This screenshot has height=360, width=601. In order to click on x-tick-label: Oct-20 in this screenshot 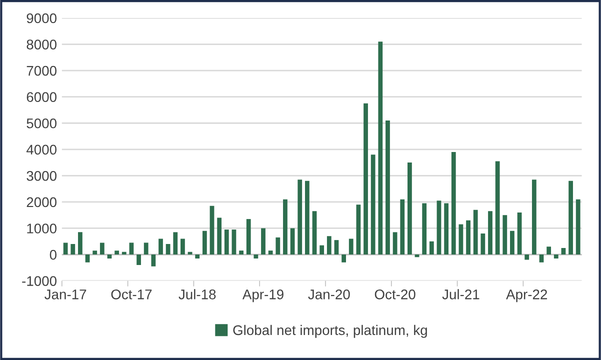, I will do `click(395, 295)`.